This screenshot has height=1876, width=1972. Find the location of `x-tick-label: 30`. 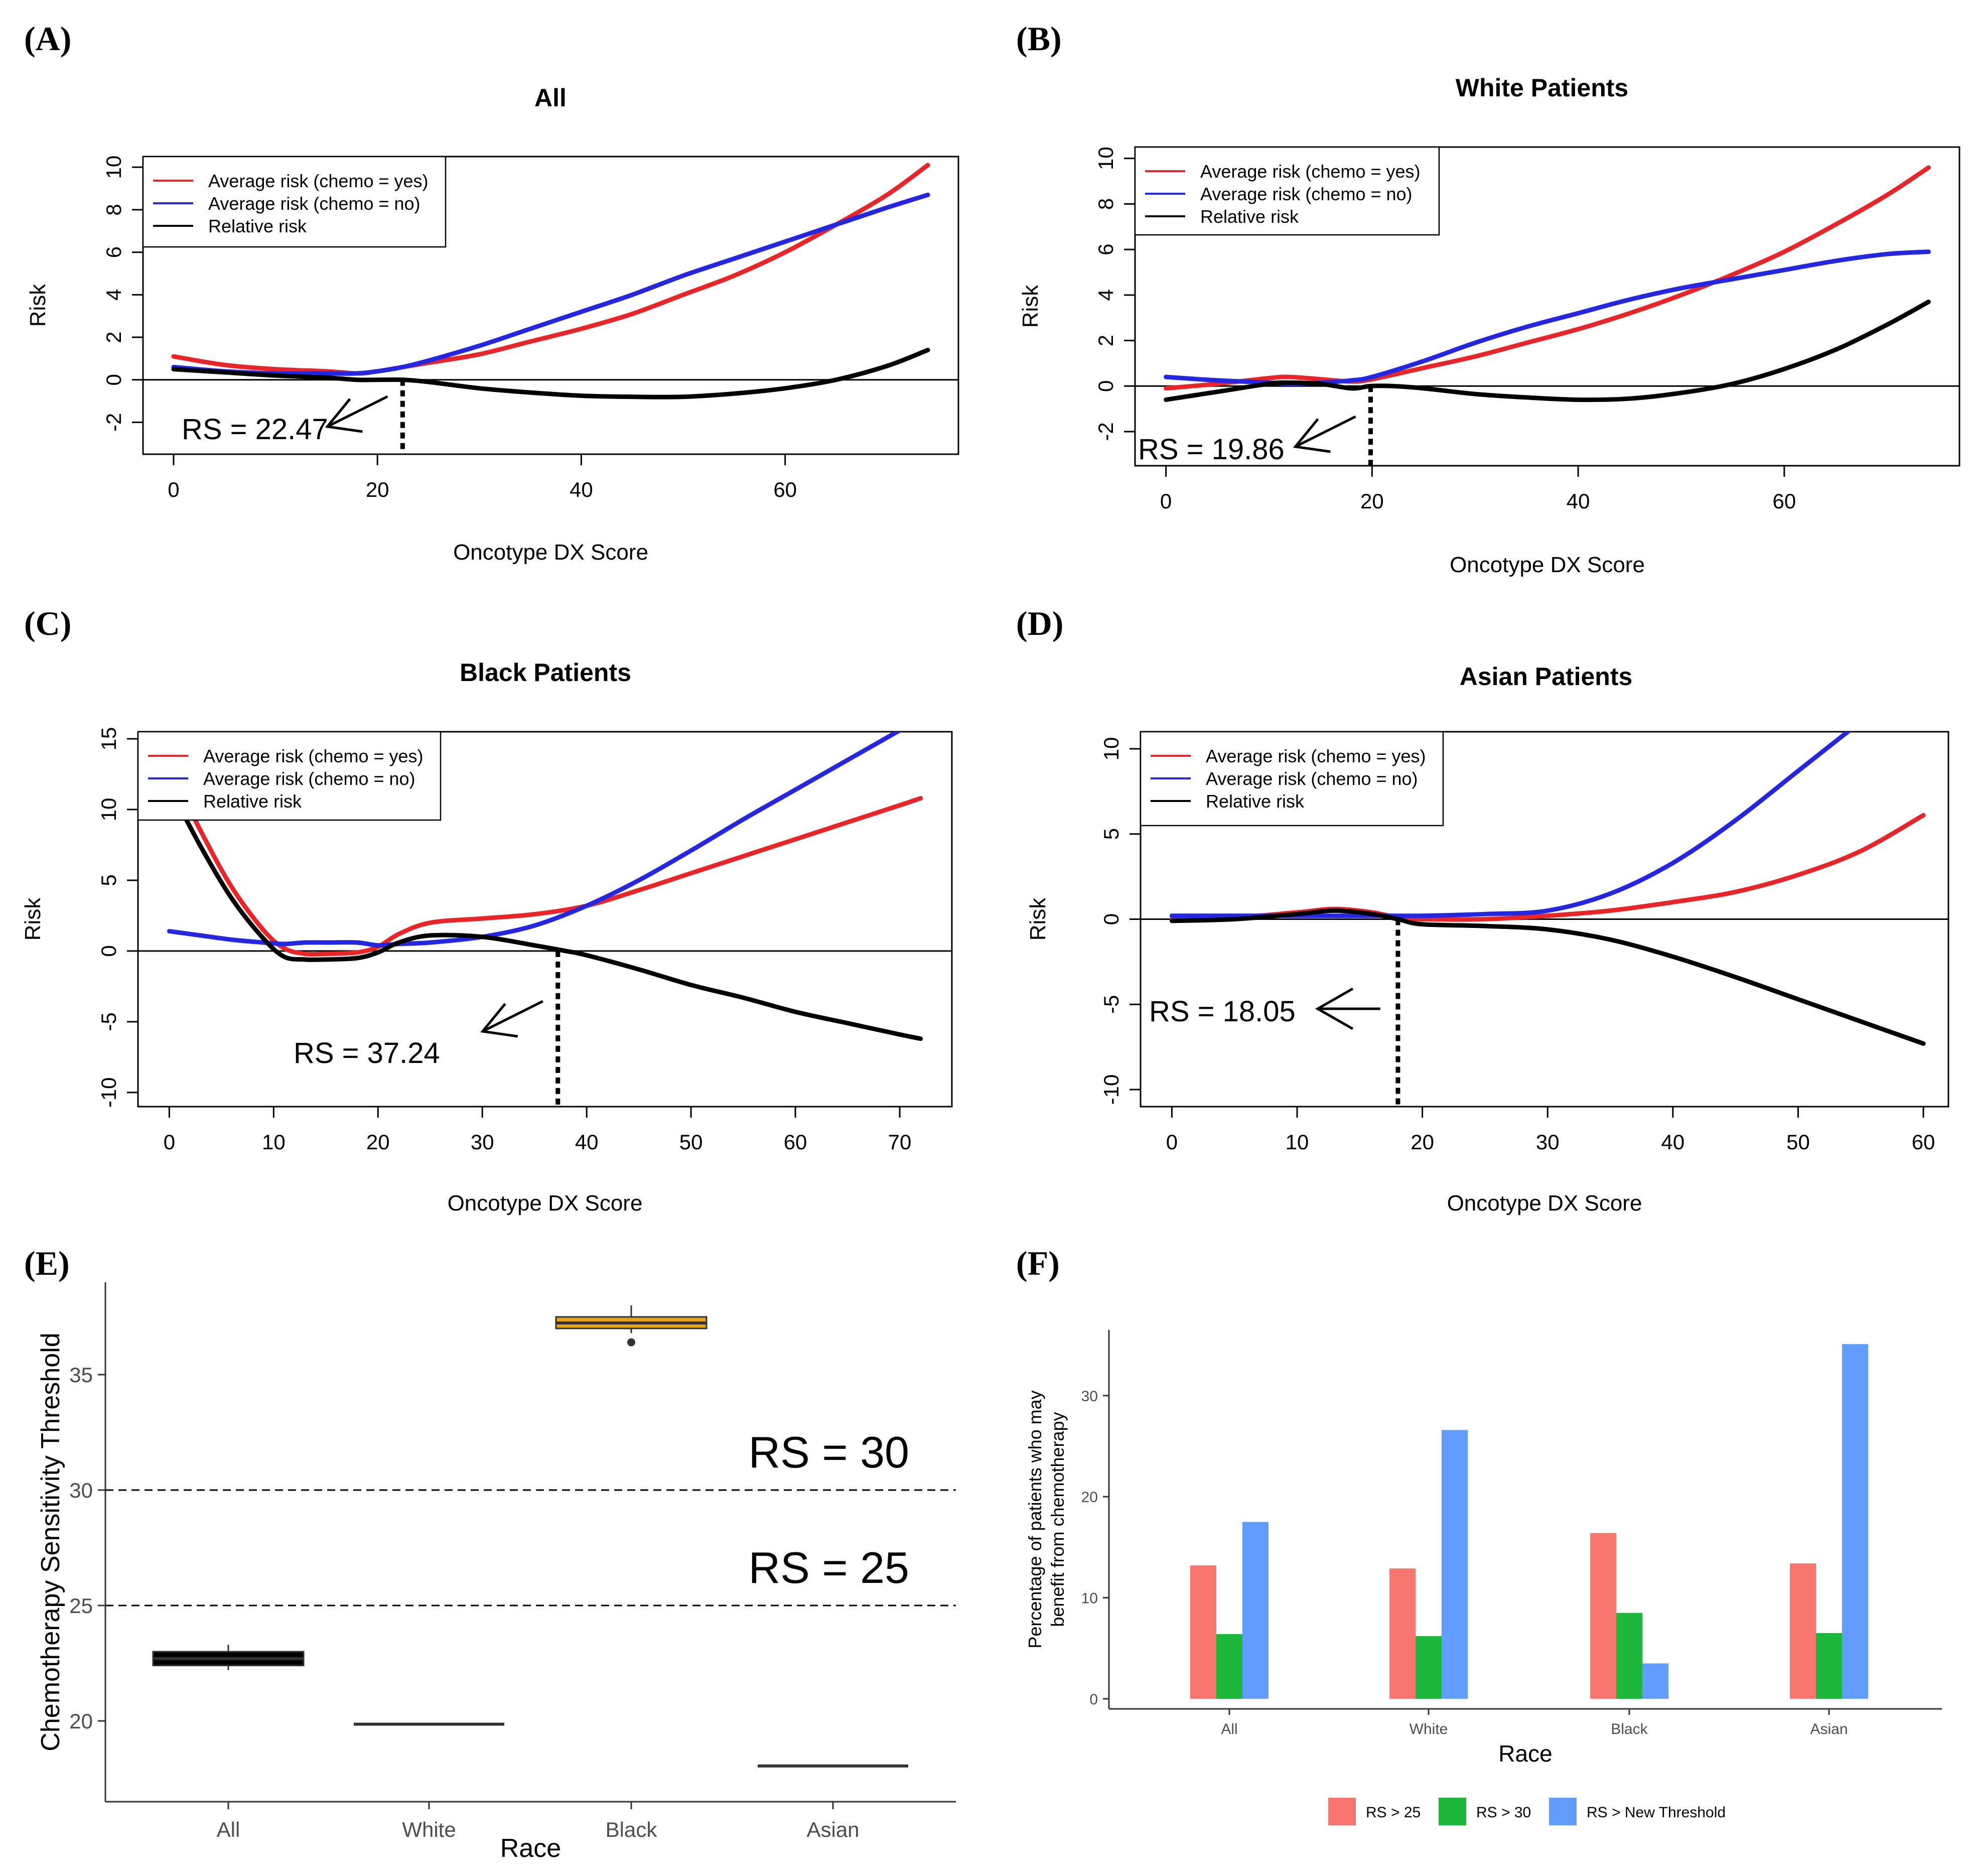

x-tick-label: 30 is located at coordinates (482, 1142).